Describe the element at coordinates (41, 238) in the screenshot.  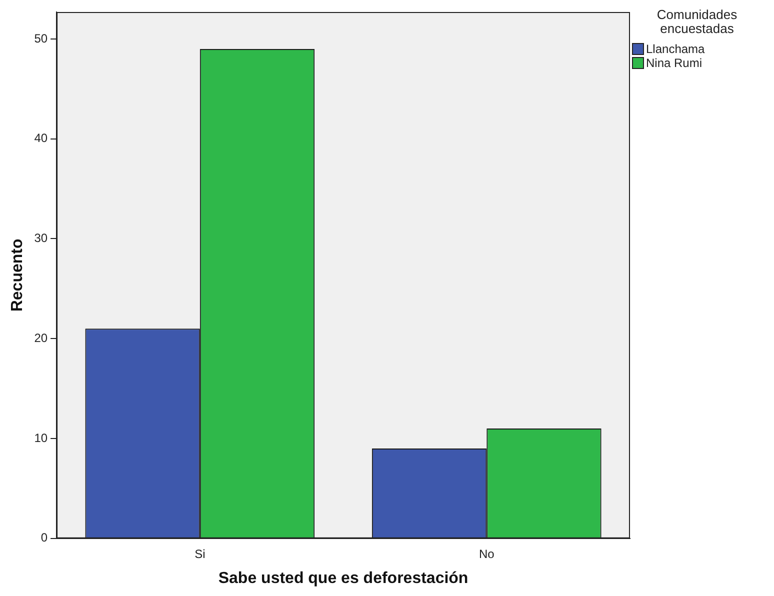
I see `y-tick-label: 30` at that location.